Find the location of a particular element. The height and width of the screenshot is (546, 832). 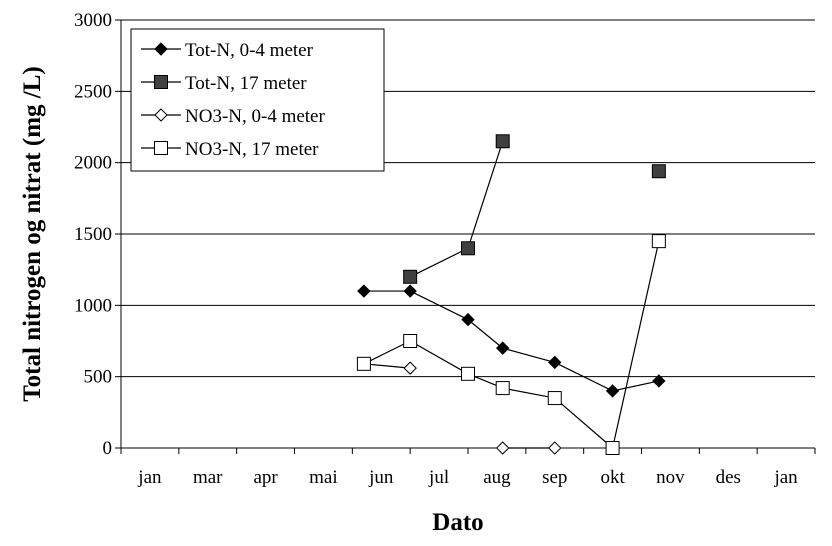

y-tick-labels: 0 500 1000 1500 2000 2500 3000 is located at coordinates (93, 234).